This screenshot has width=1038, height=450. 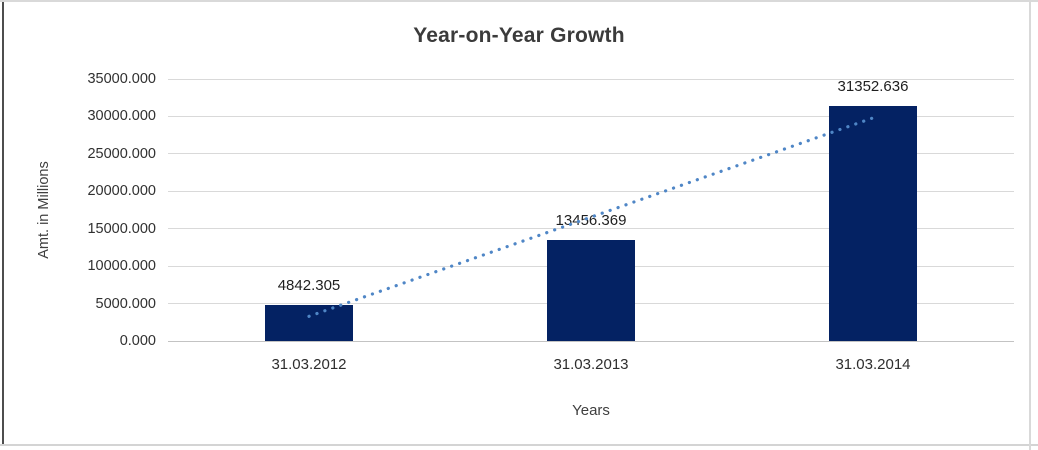 What do you see at coordinates (873, 87) in the screenshot?
I see `bar-value-label: 31352.636` at bounding box center [873, 87].